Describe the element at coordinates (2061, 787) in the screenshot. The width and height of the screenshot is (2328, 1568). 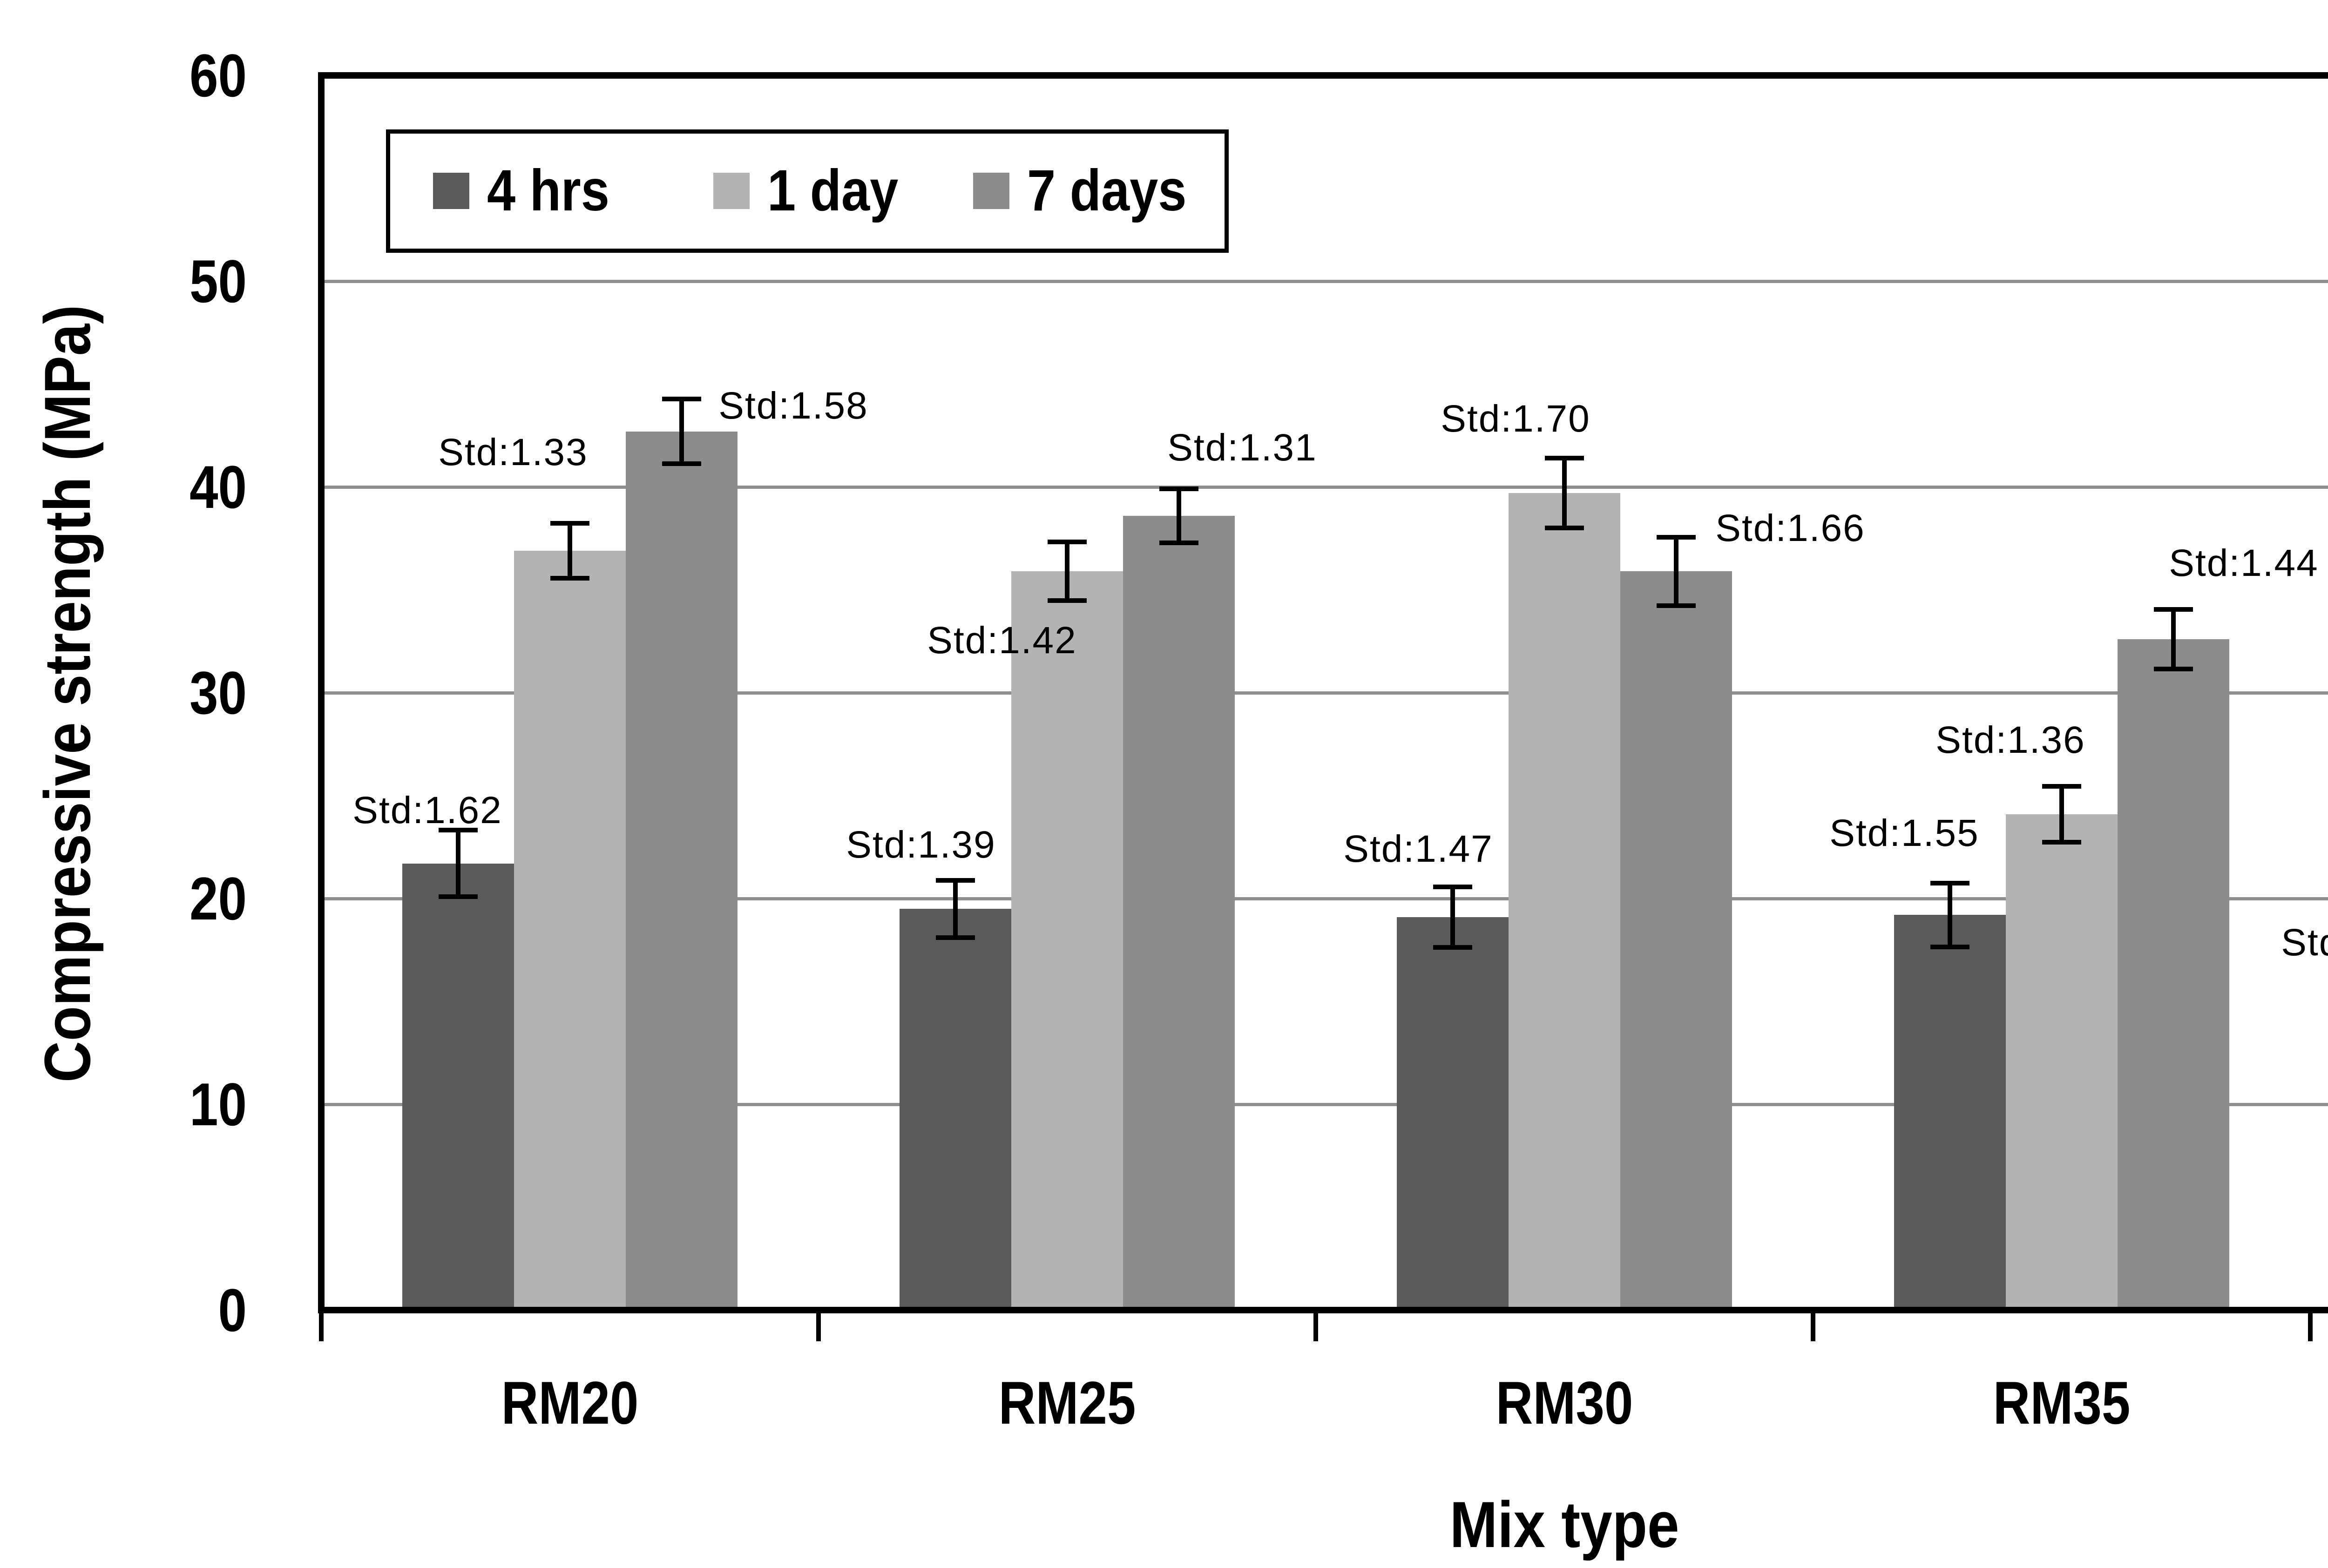
I see `error-bar-cap-top-RM35-1day` at that location.